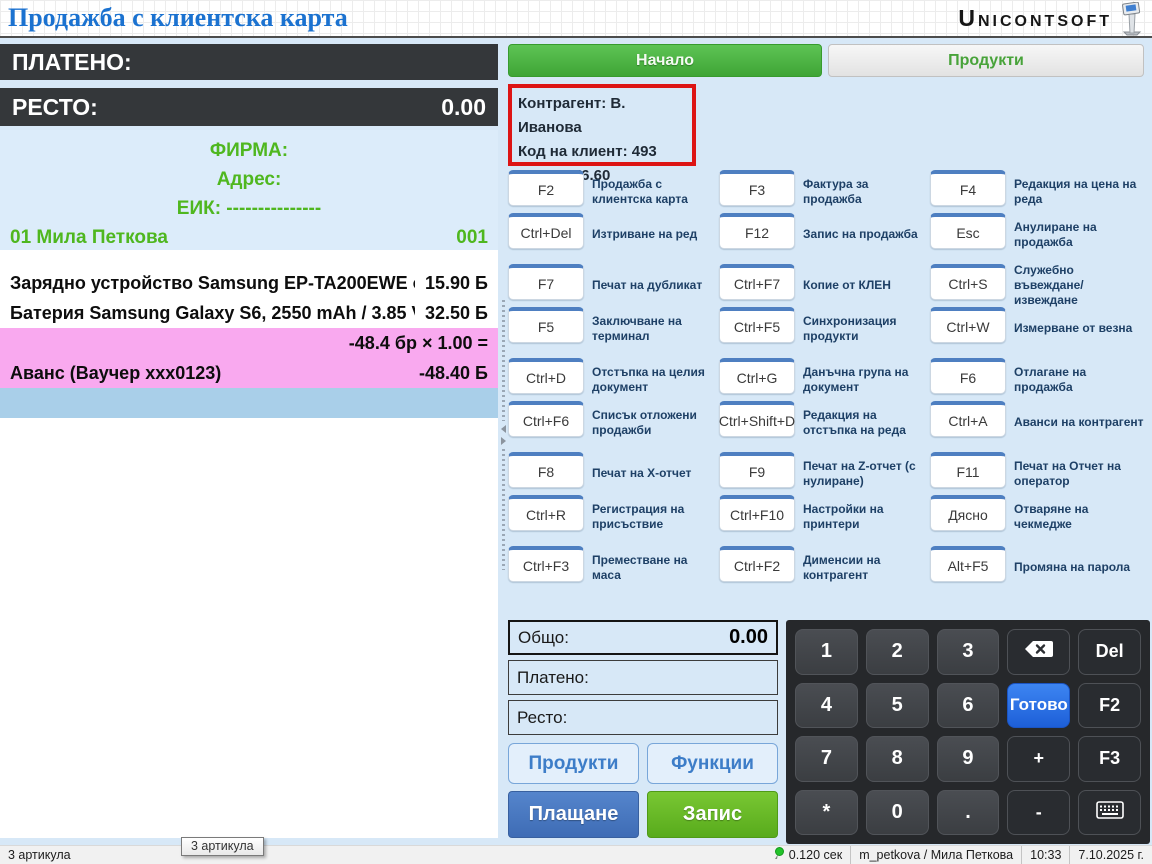 The image size is (1152, 864). Describe the element at coordinates (1051, 516) in the screenshot. I see `hotkey-label: Отваряне на чекмедже` at that location.